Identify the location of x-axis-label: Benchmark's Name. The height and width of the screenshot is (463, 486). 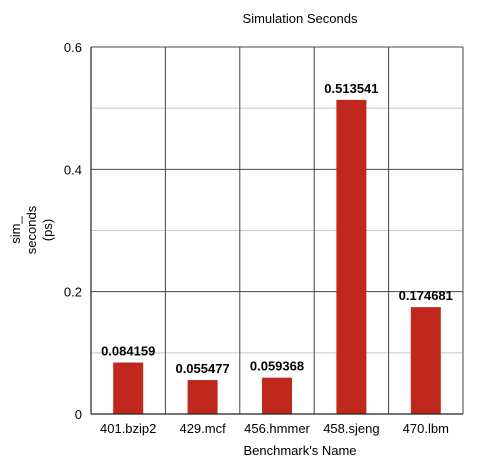
(299, 450).